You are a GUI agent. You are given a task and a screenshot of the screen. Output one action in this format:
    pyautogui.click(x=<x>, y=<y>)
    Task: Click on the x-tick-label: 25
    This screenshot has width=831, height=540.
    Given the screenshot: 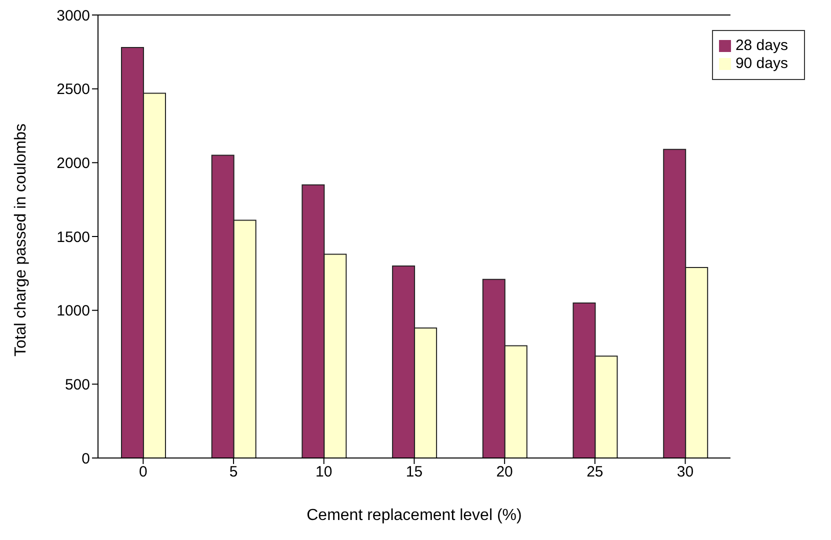 What is the action you would take?
    pyautogui.click(x=595, y=472)
    